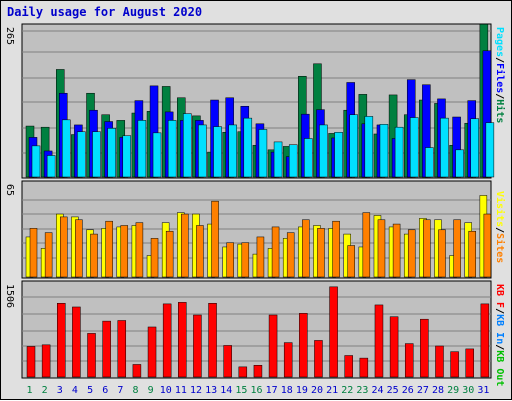  I want to click on x-tick-label-day-29: 29, so click(453, 390).